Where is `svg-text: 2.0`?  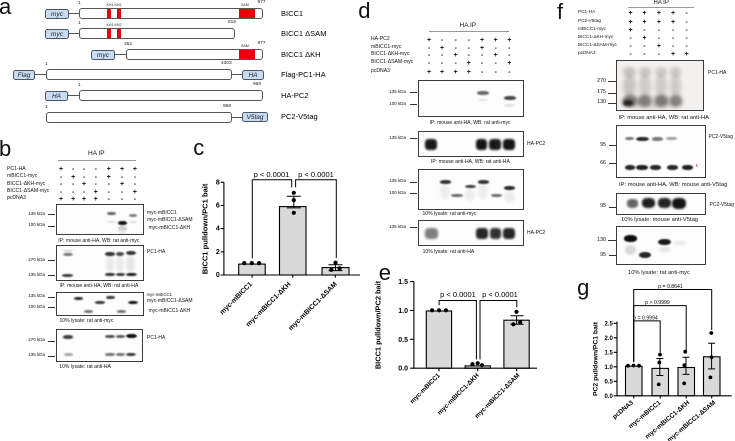
svg-text: 2.0 is located at coordinates (609, 339).